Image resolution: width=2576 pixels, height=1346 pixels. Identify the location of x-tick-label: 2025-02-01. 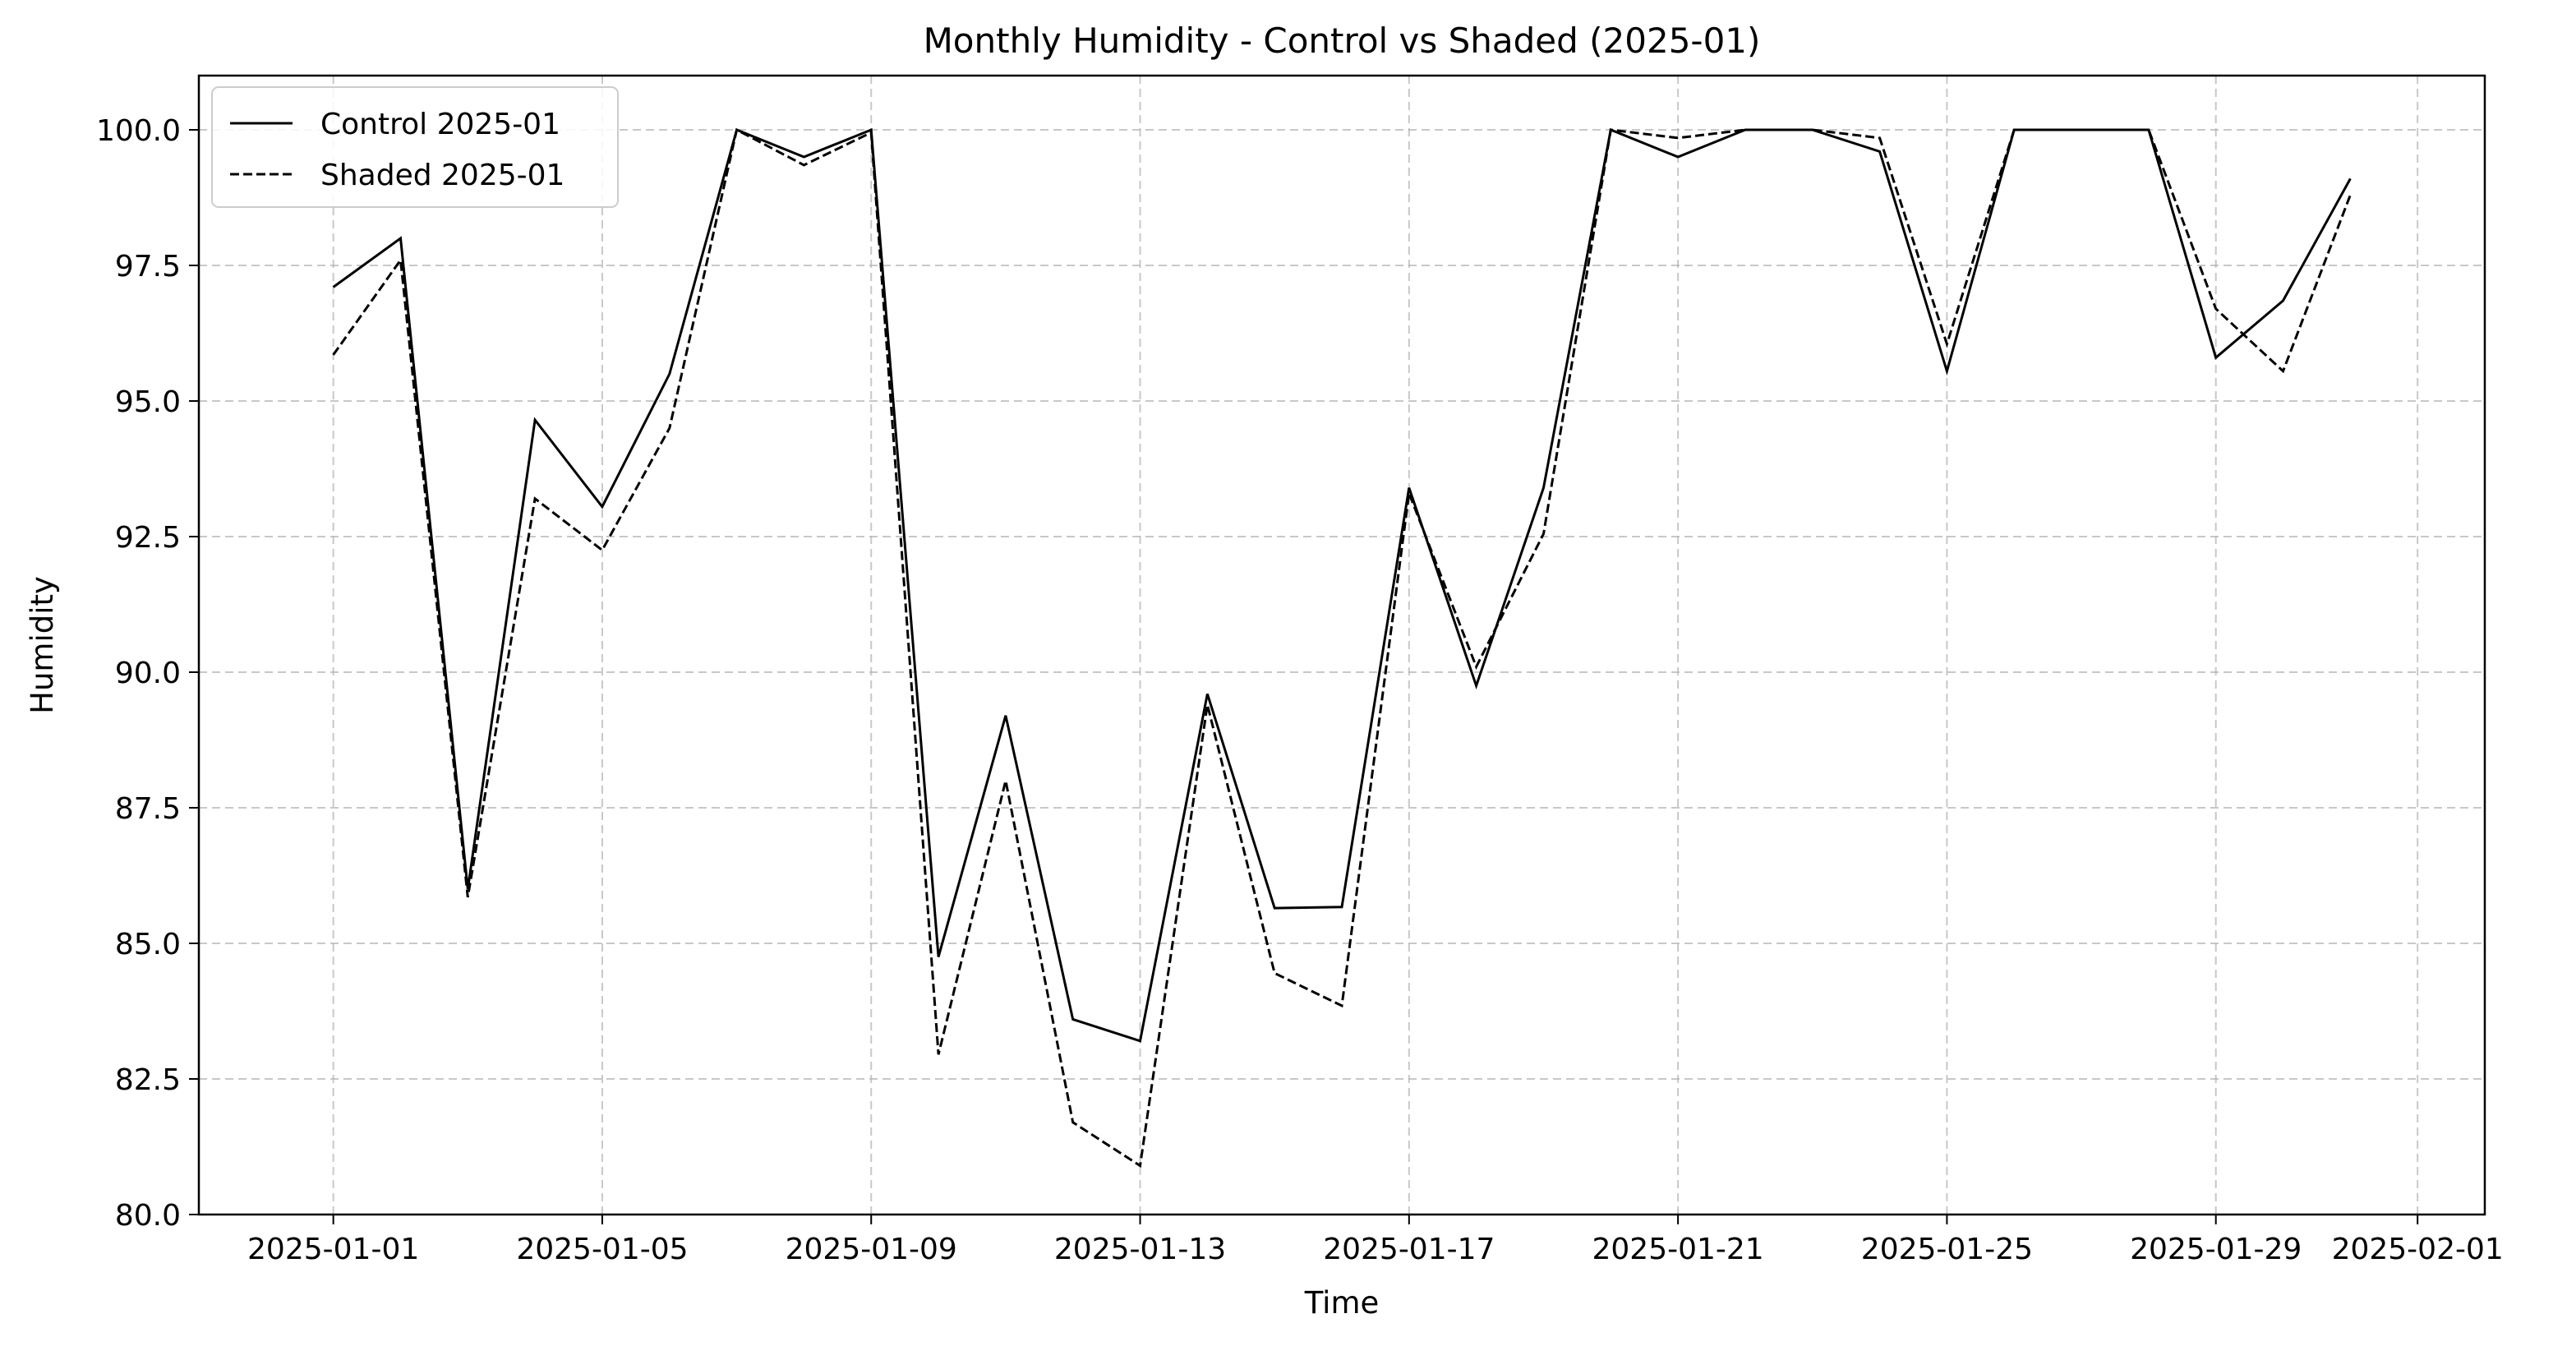
(2418, 1249).